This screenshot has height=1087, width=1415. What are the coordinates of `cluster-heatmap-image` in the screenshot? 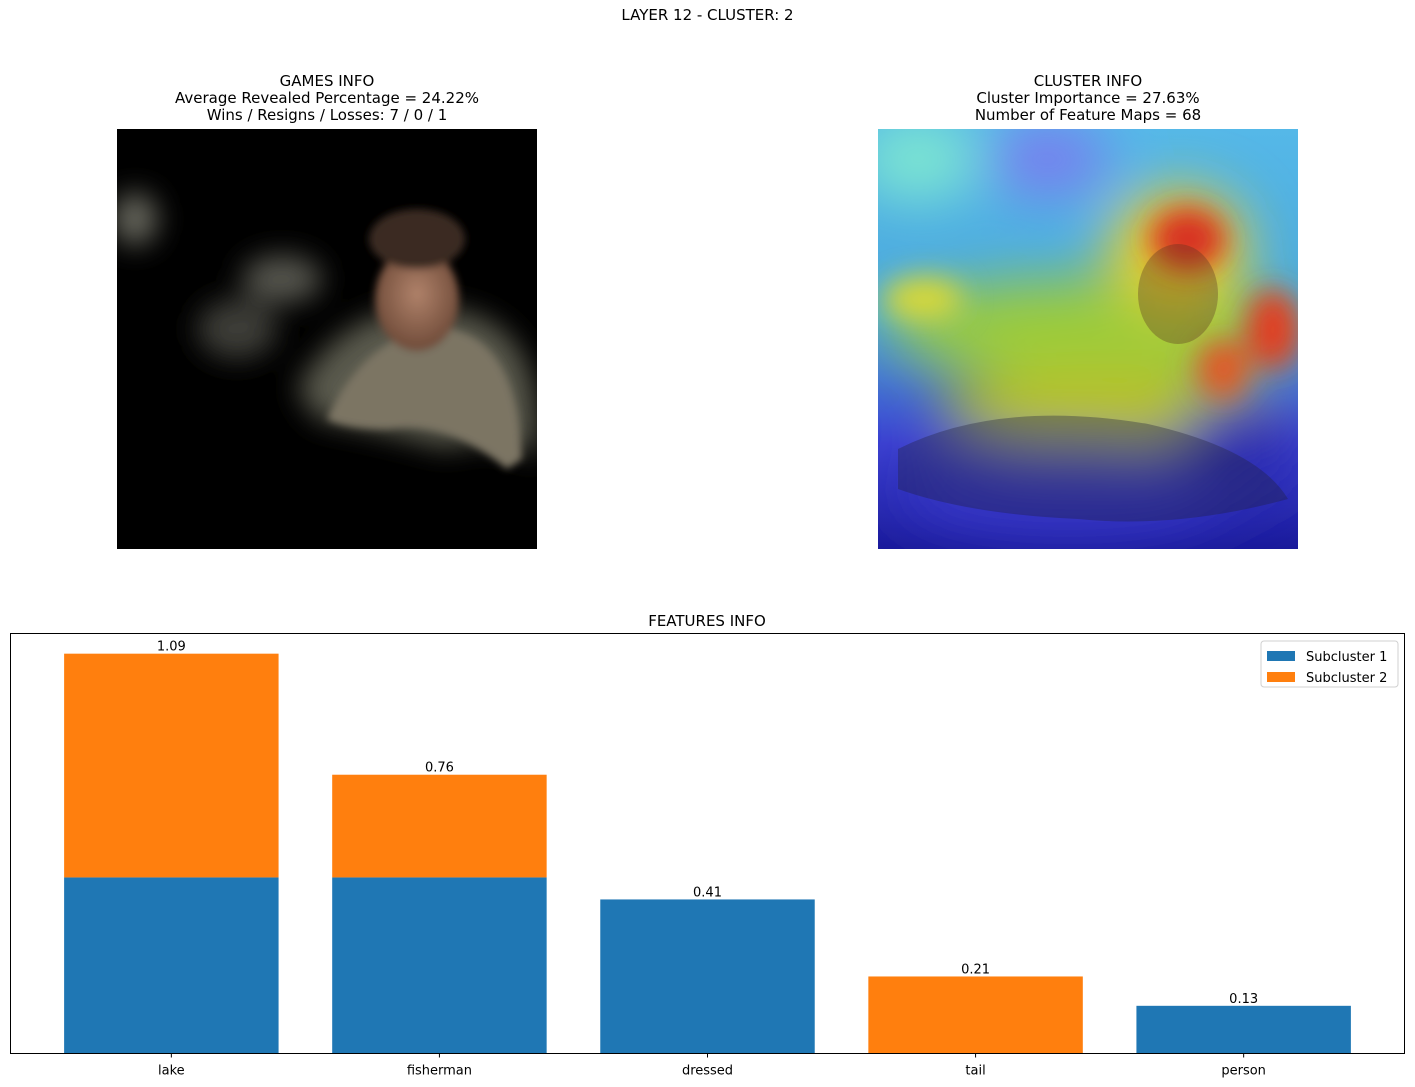 It's located at (1088, 339).